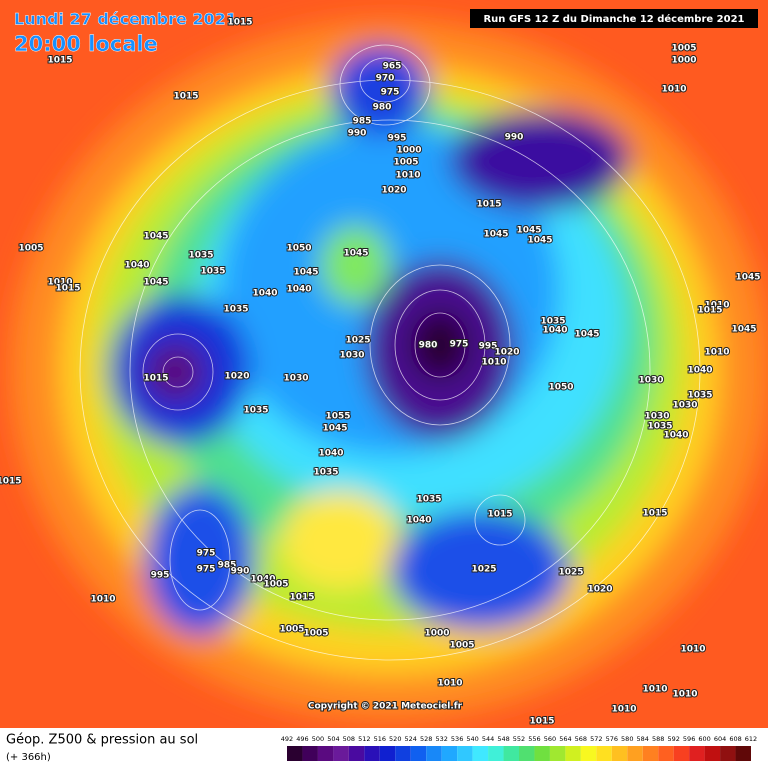 Image resolution: width=768 pixels, height=772 pixels. What do you see at coordinates (349, 739) in the screenshot?
I see `legend-label: 508` at bounding box center [349, 739].